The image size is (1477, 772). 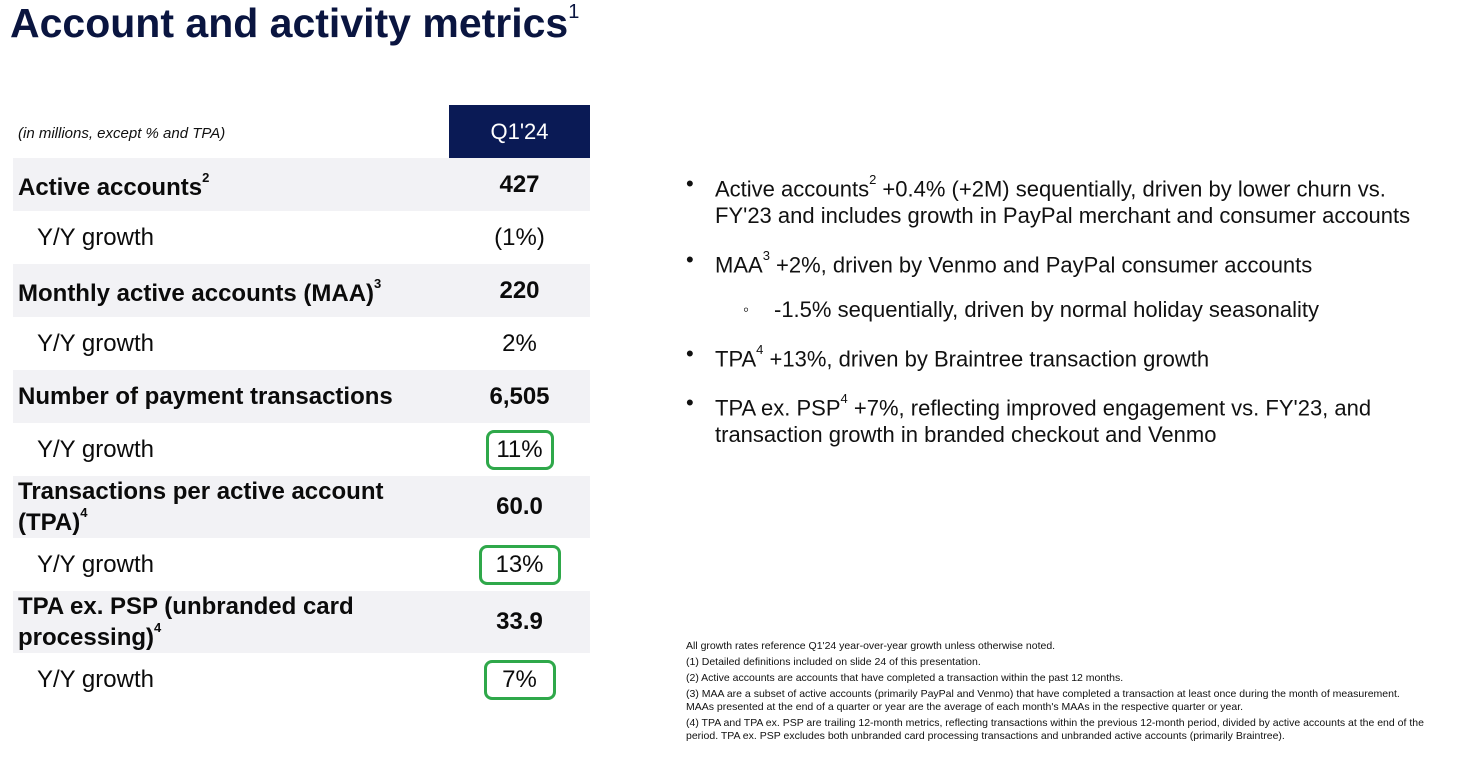 I want to click on row-value: 6,505, so click(x=519, y=396).